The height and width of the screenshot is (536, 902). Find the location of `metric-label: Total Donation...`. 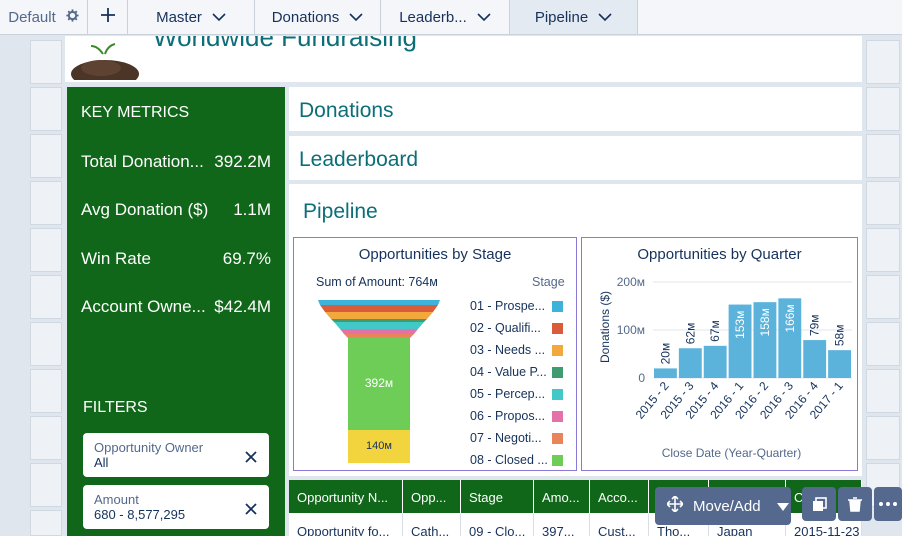

metric-label: Total Donation... is located at coordinates (142, 161).